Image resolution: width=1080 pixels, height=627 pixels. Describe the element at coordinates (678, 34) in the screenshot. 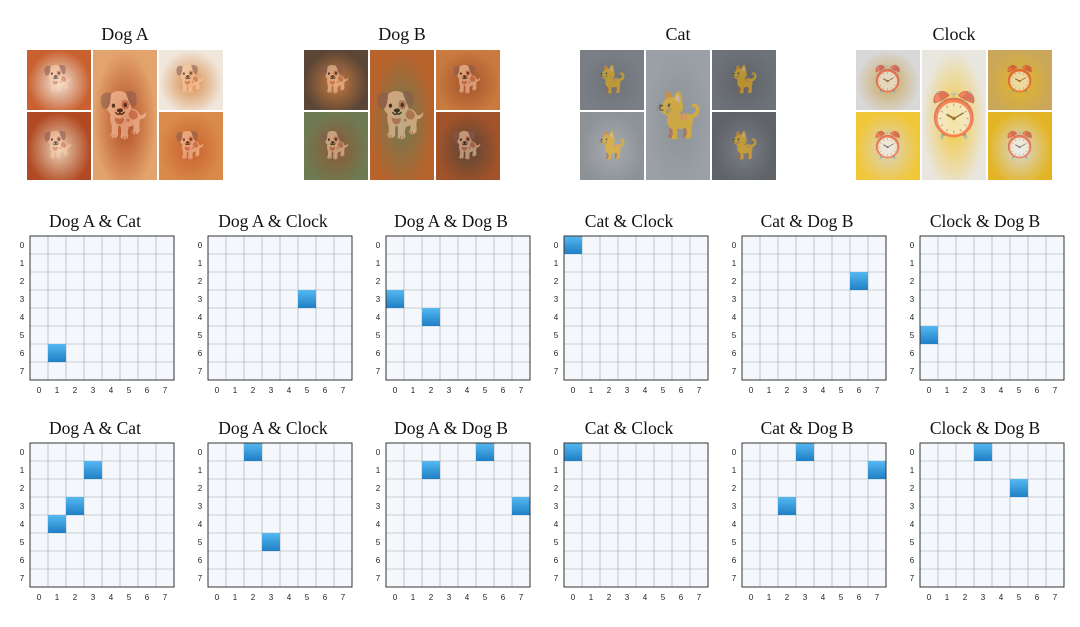

I see `concept-title: Cat` at that location.